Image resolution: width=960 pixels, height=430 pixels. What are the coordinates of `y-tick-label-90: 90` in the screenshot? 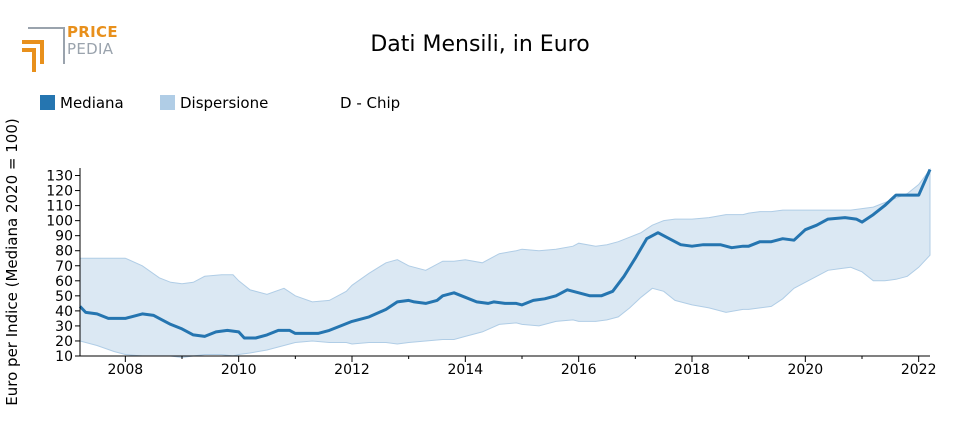 It's located at (64, 237).